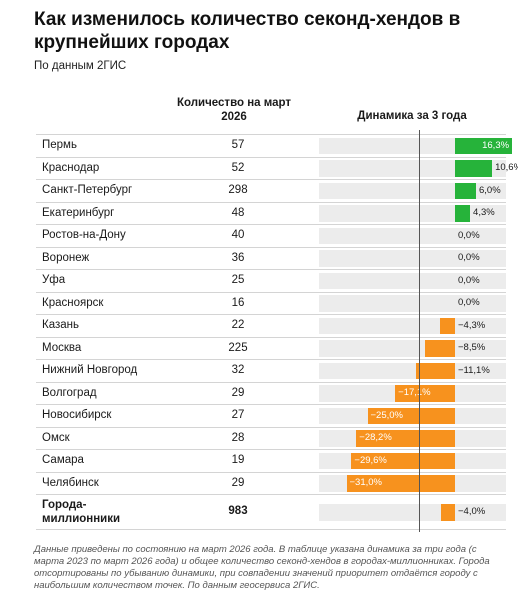 The width and height of the screenshot is (518, 592). Describe the element at coordinates (484, 212) in the screenshot. I see `dynamics-label: 4,3%` at that location.